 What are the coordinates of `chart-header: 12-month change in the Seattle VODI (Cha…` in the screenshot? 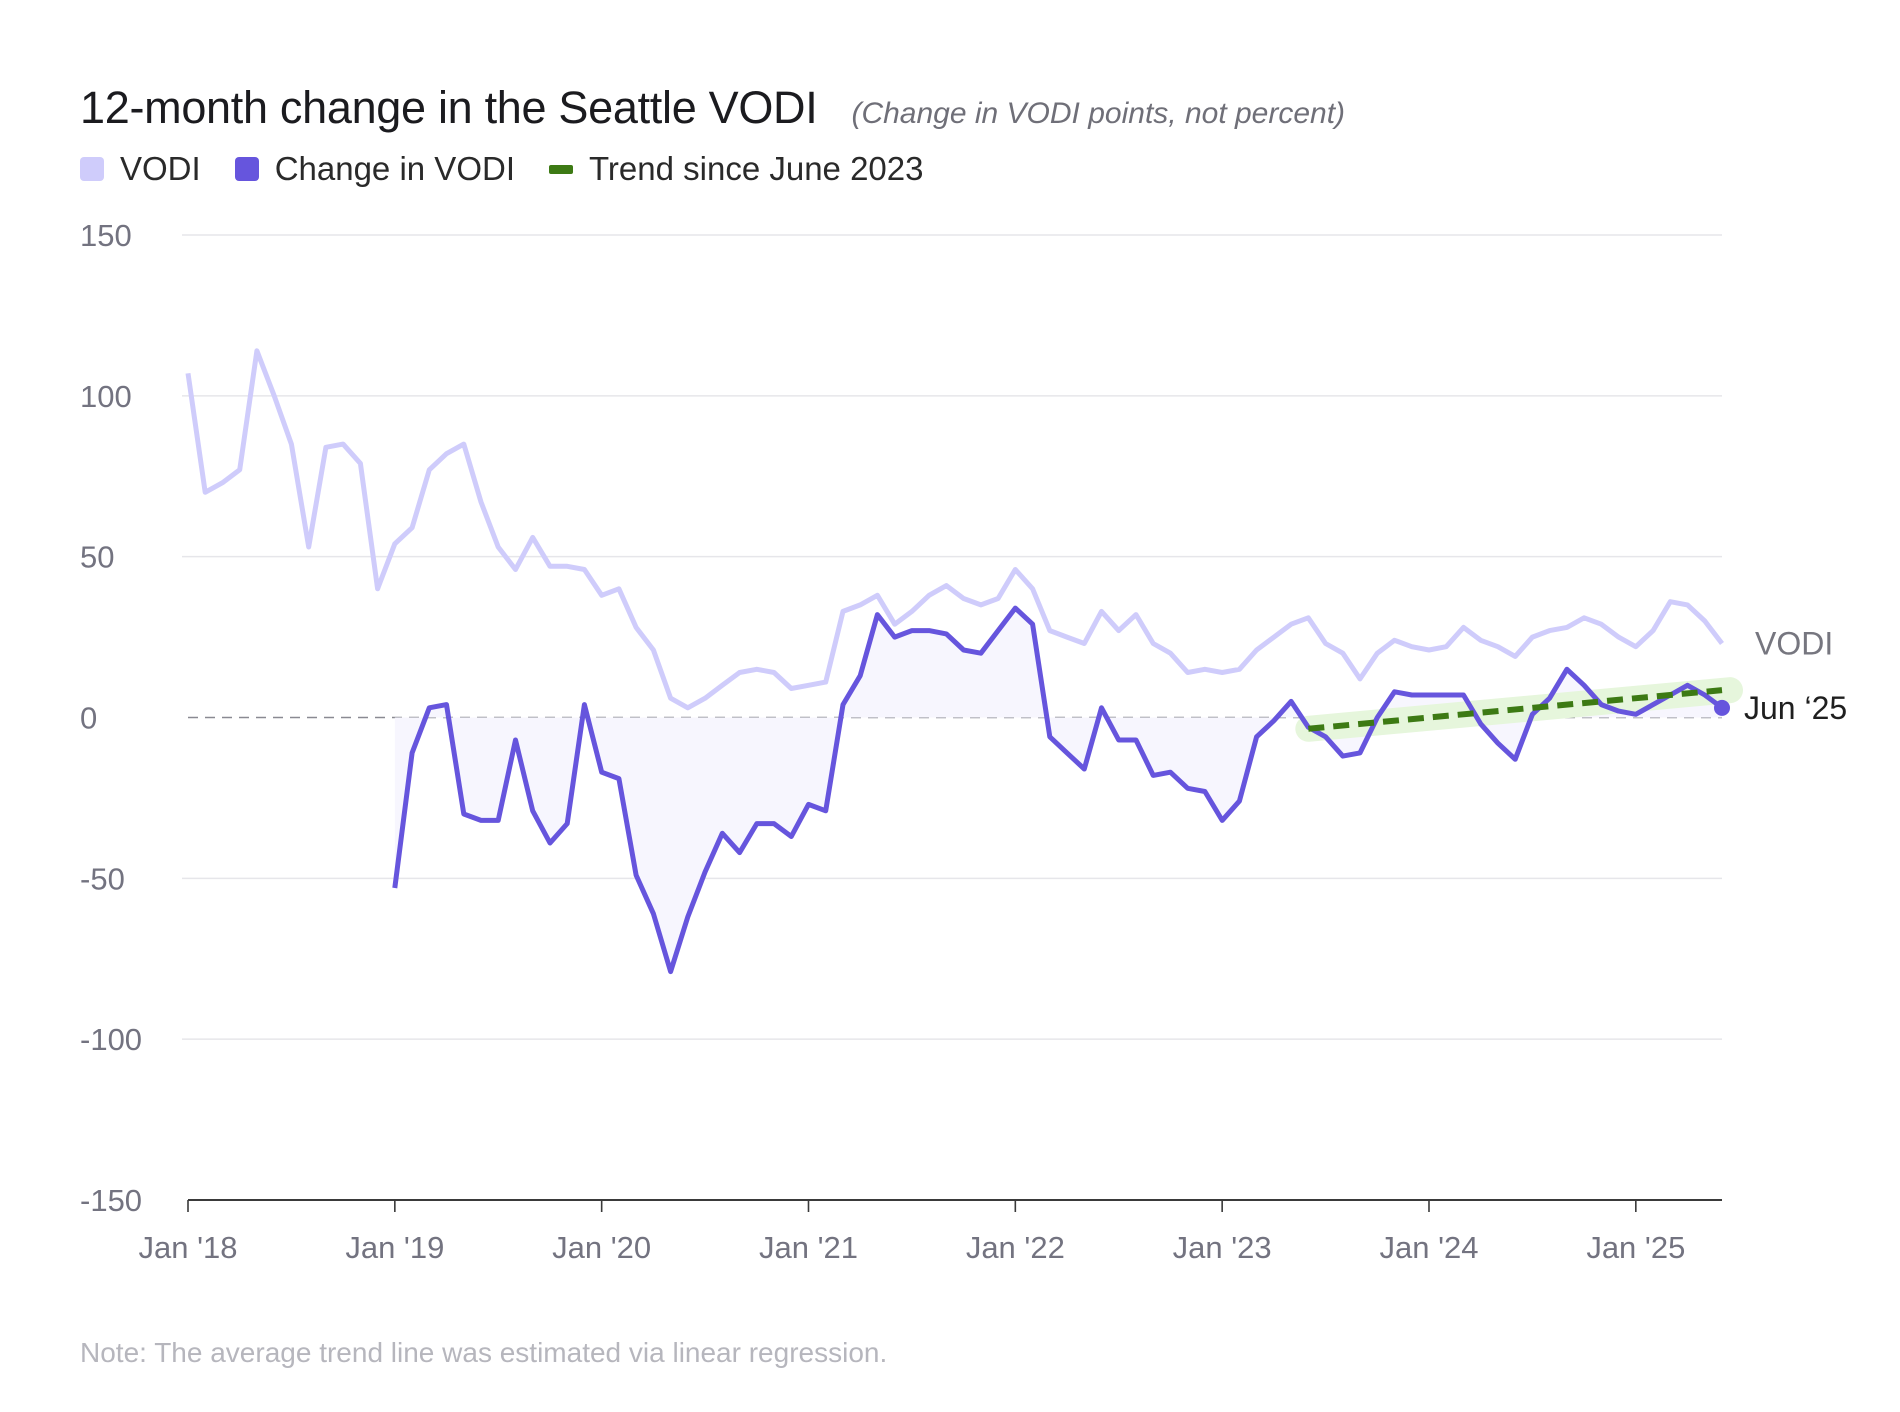 It's located at (712, 108).